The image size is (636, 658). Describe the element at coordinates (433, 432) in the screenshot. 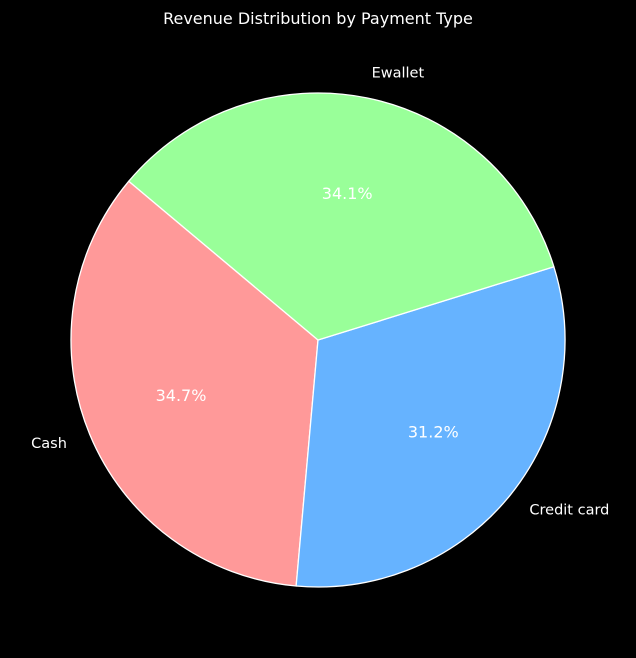

I see `slice-percent-credit-card: 31.2%` at that location.